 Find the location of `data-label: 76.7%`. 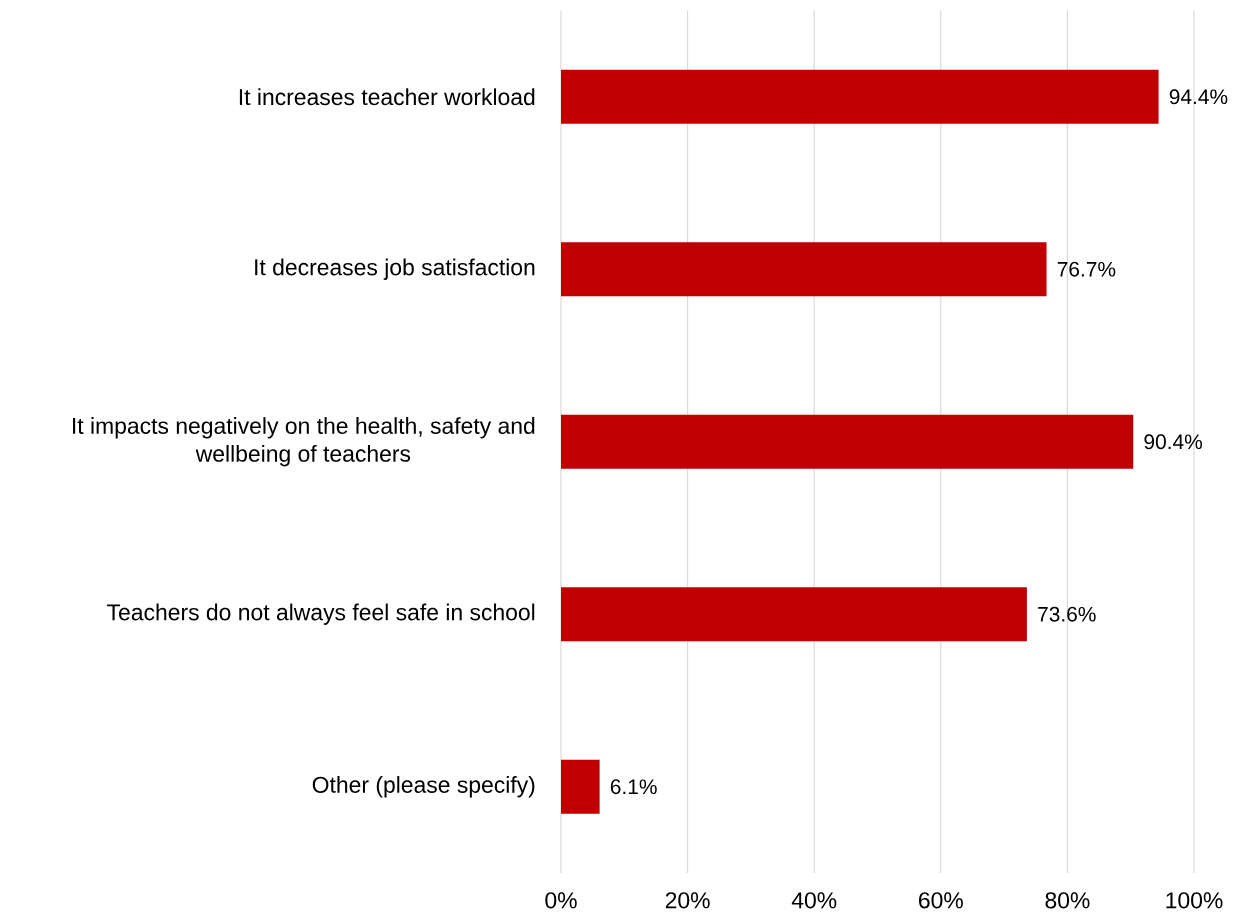

data-label: 76.7% is located at coordinates (1086, 269).